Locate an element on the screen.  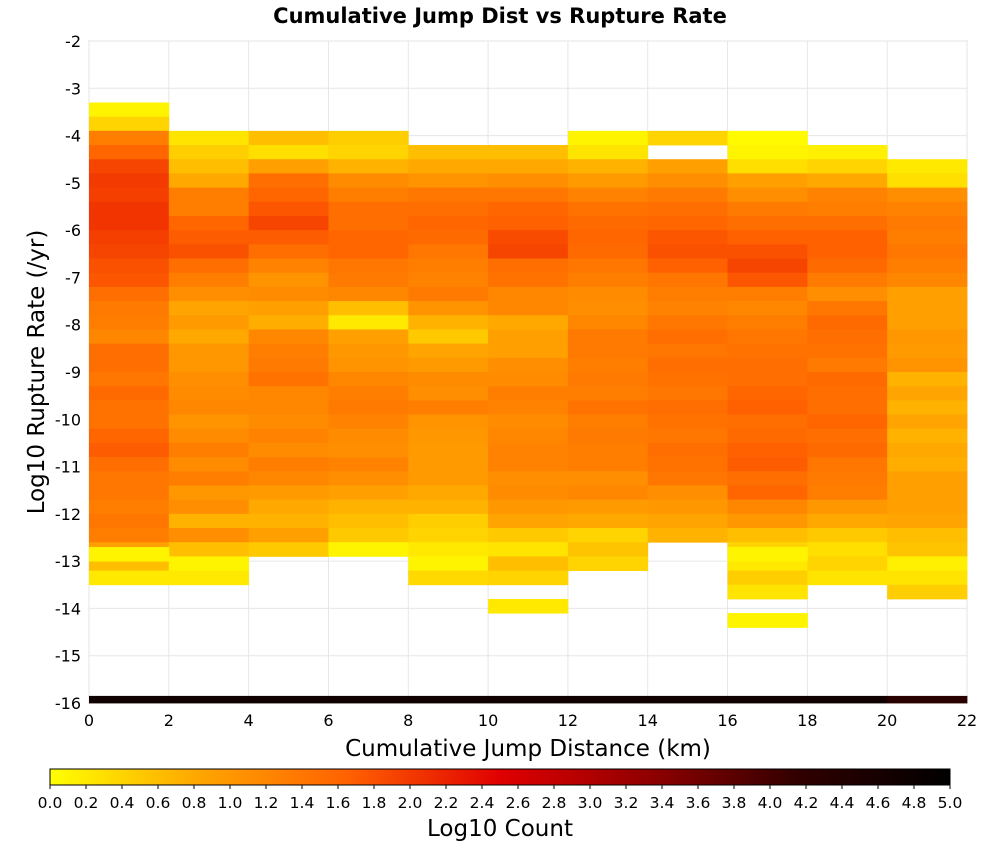
y-tick-label: -7 is located at coordinates (73, 277).